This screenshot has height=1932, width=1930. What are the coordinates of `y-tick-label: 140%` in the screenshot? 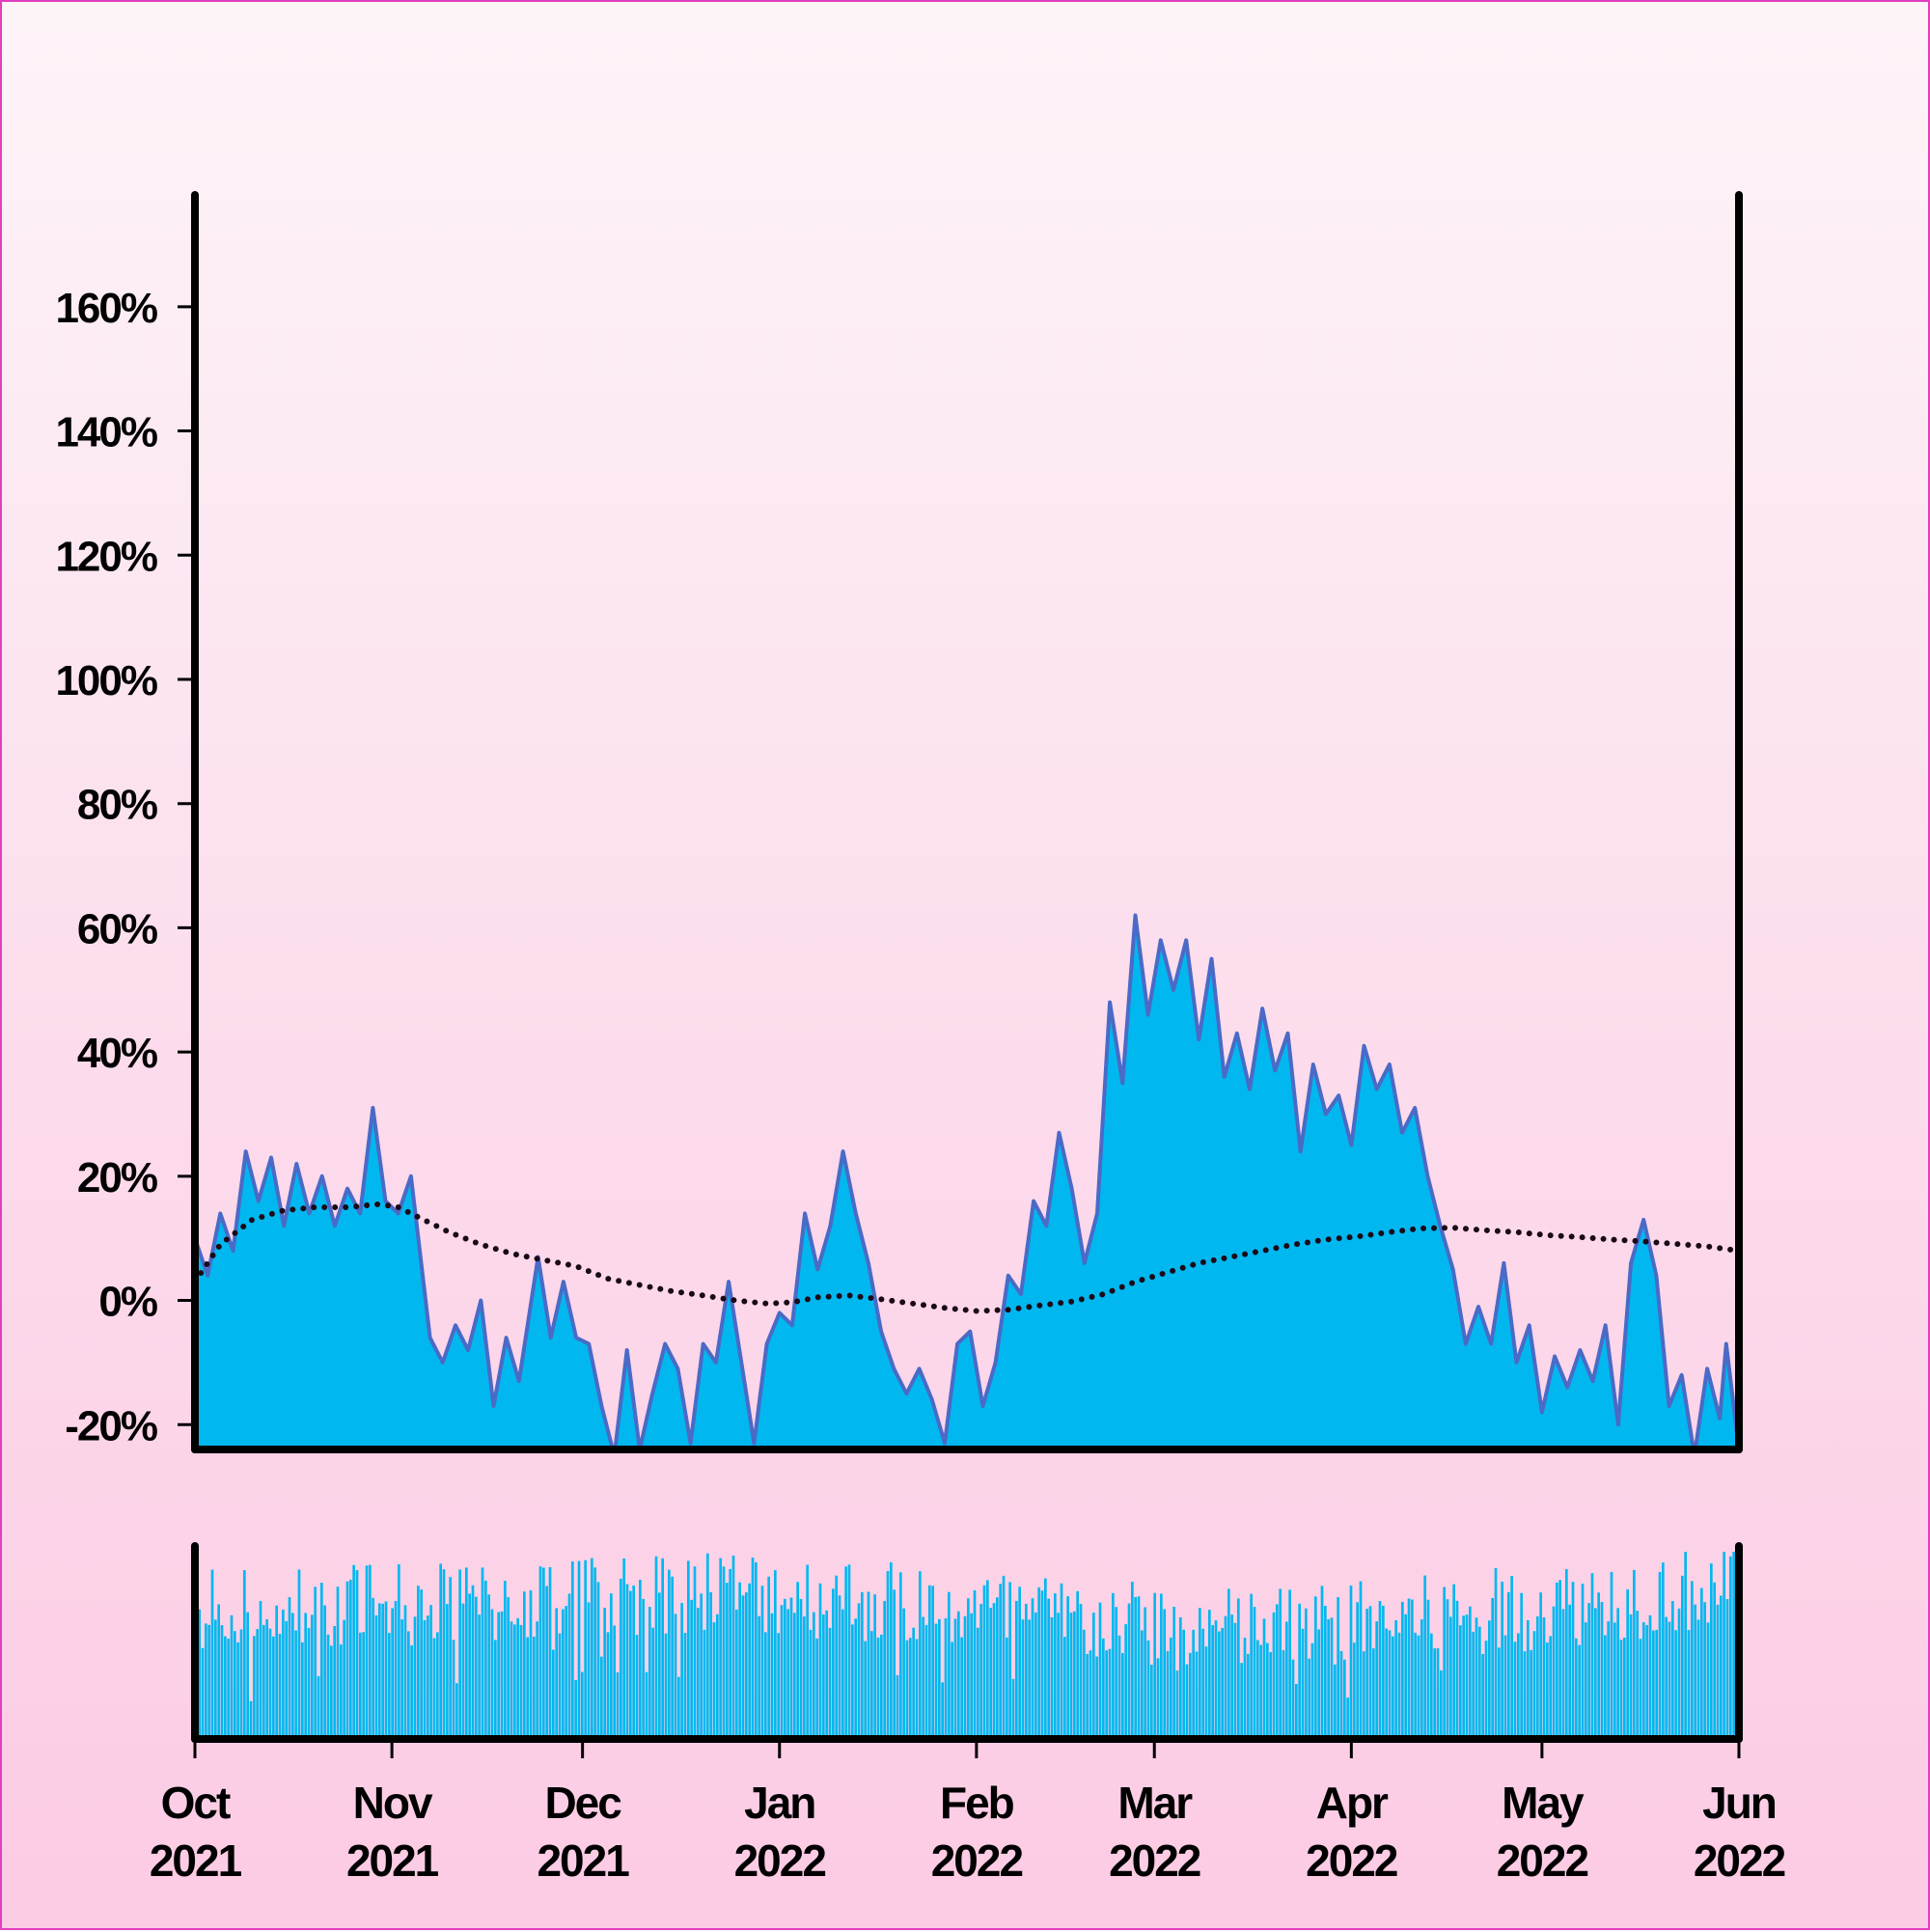 It's located at (105, 432).